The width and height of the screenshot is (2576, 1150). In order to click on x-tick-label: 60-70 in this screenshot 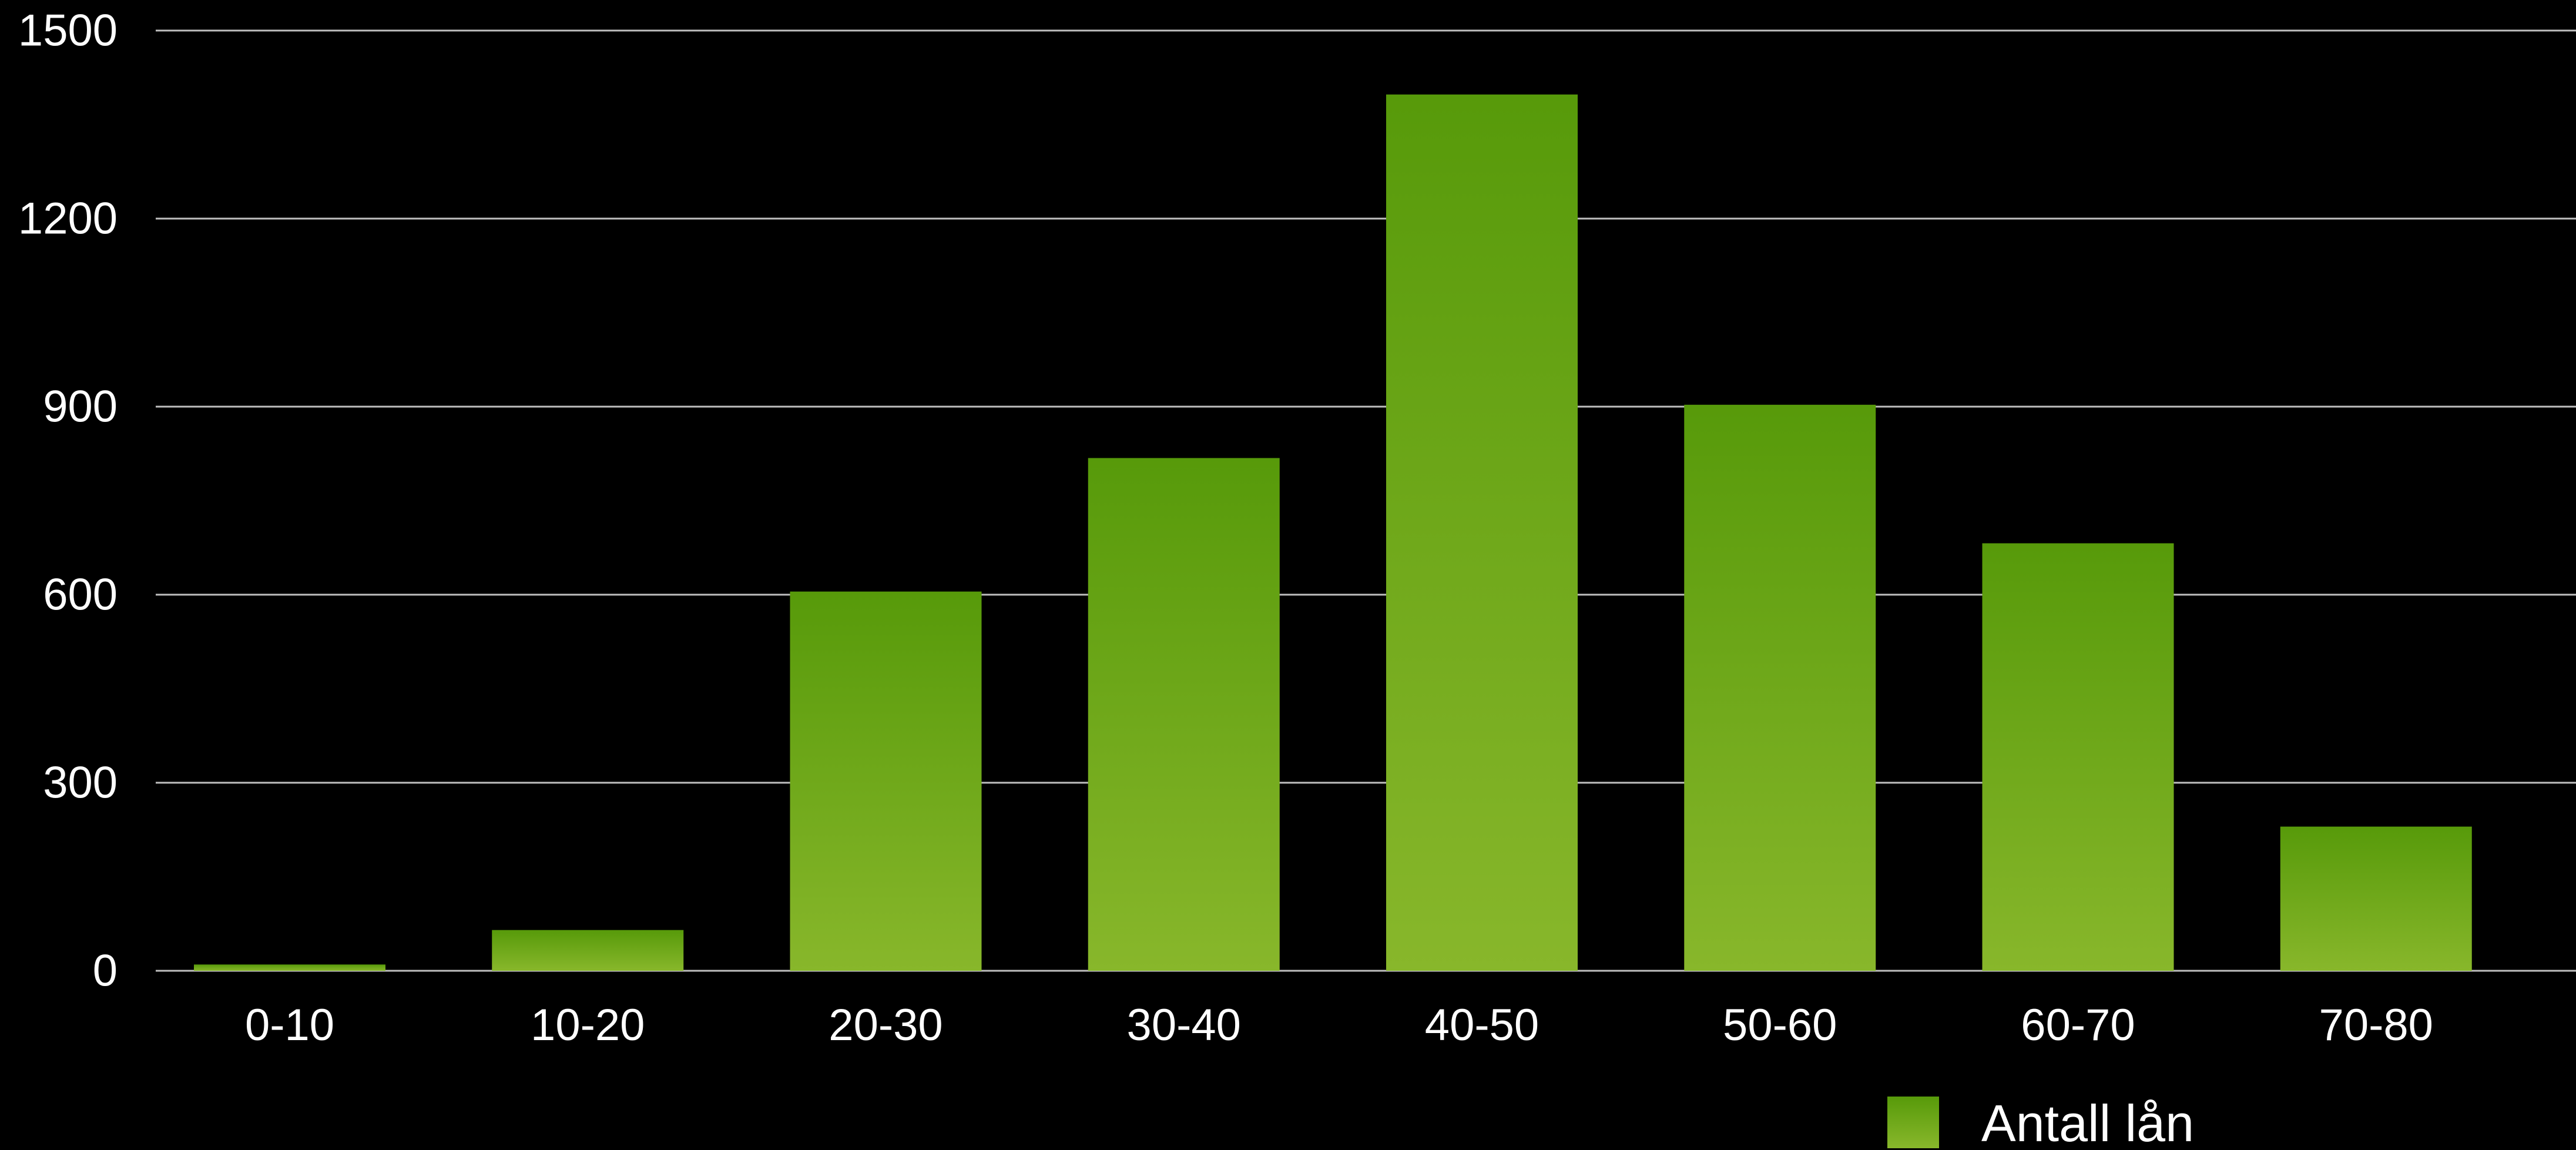, I will do `click(2078, 1025)`.